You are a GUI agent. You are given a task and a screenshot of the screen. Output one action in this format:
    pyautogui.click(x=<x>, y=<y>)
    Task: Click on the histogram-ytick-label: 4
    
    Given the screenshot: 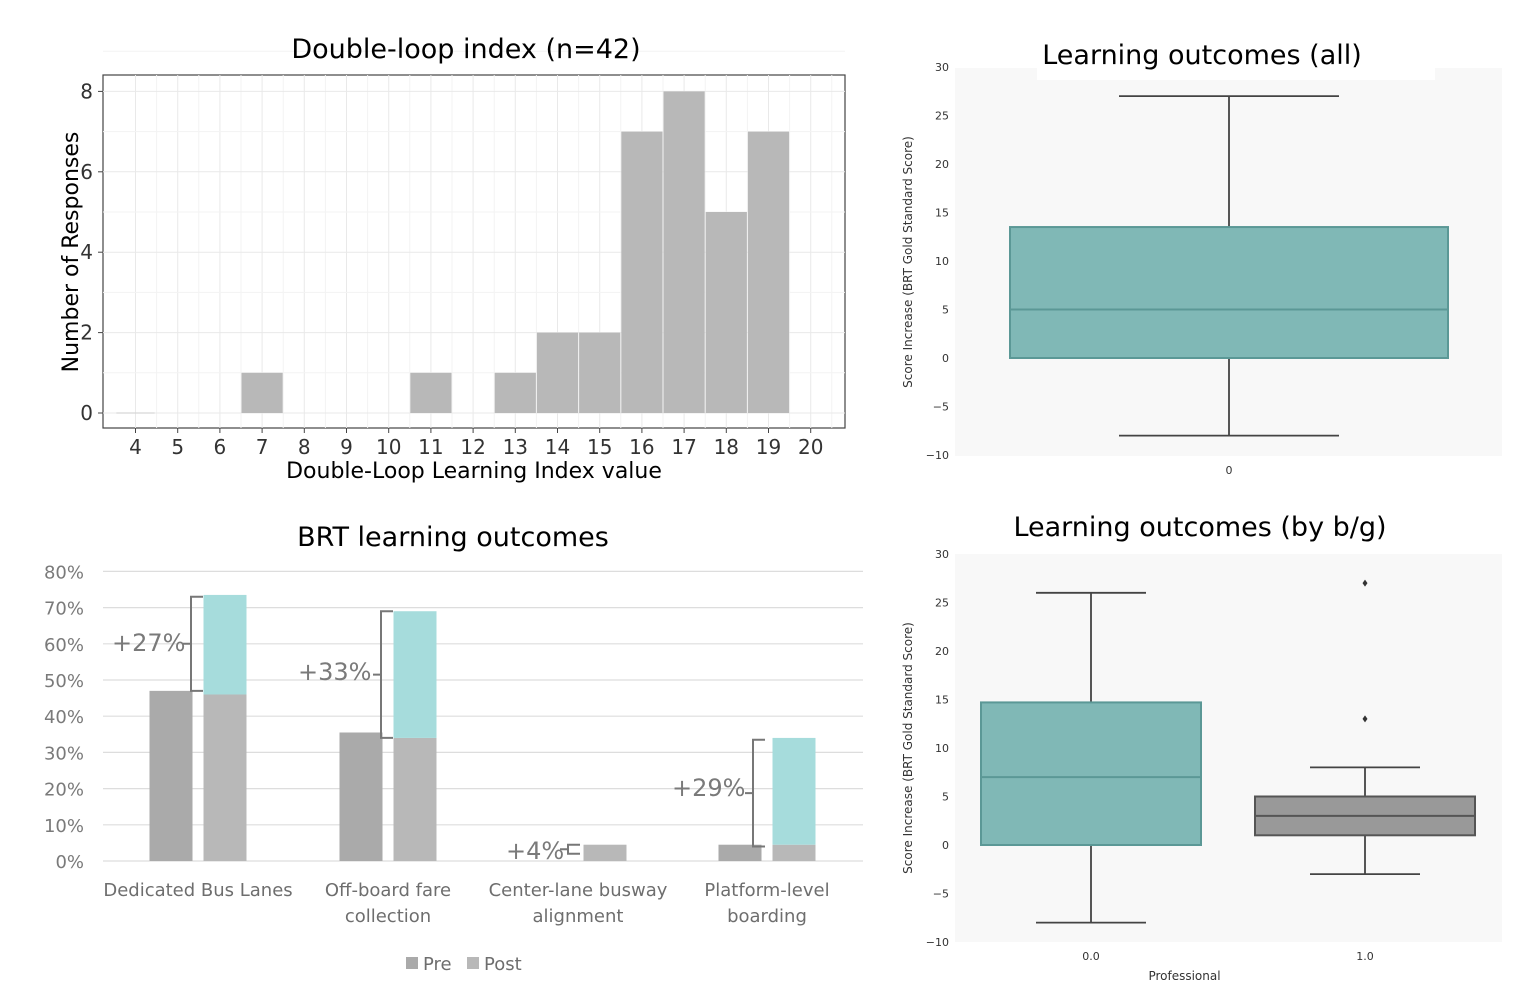 What is the action you would take?
    pyautogui.click(x=86, y=252)
    